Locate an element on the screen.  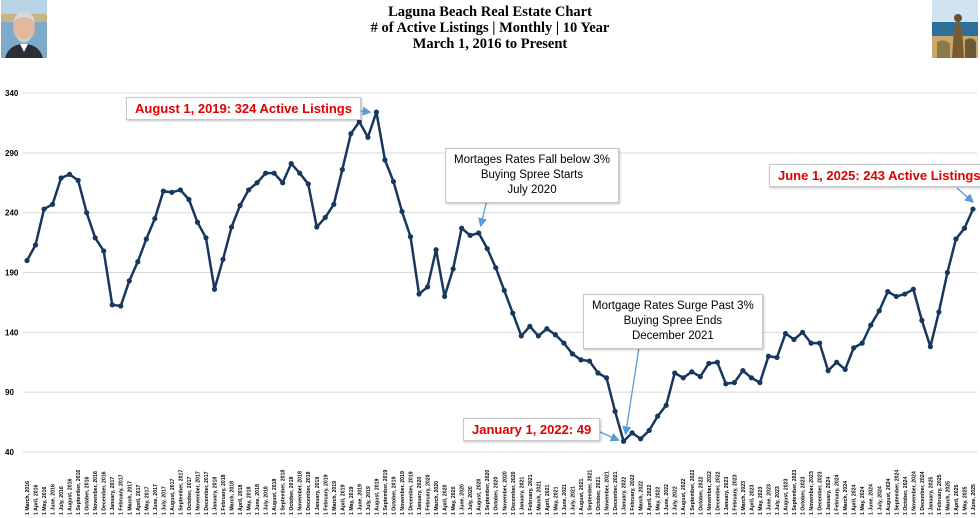
y-tick-label: 140 is located at coordinates (12, 332).